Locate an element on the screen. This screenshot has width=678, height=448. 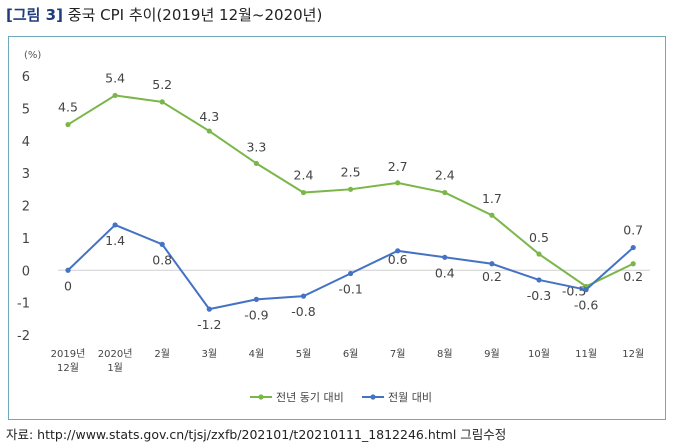
x-tick-label: 4월 is located at coordinates (257, 354).